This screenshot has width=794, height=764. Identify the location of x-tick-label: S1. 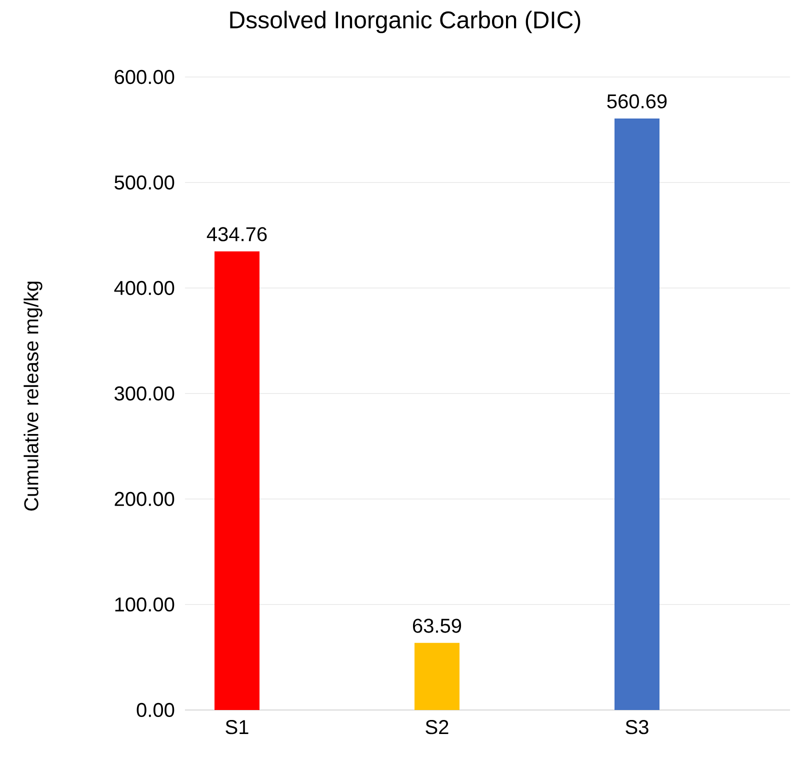
(237, 727).